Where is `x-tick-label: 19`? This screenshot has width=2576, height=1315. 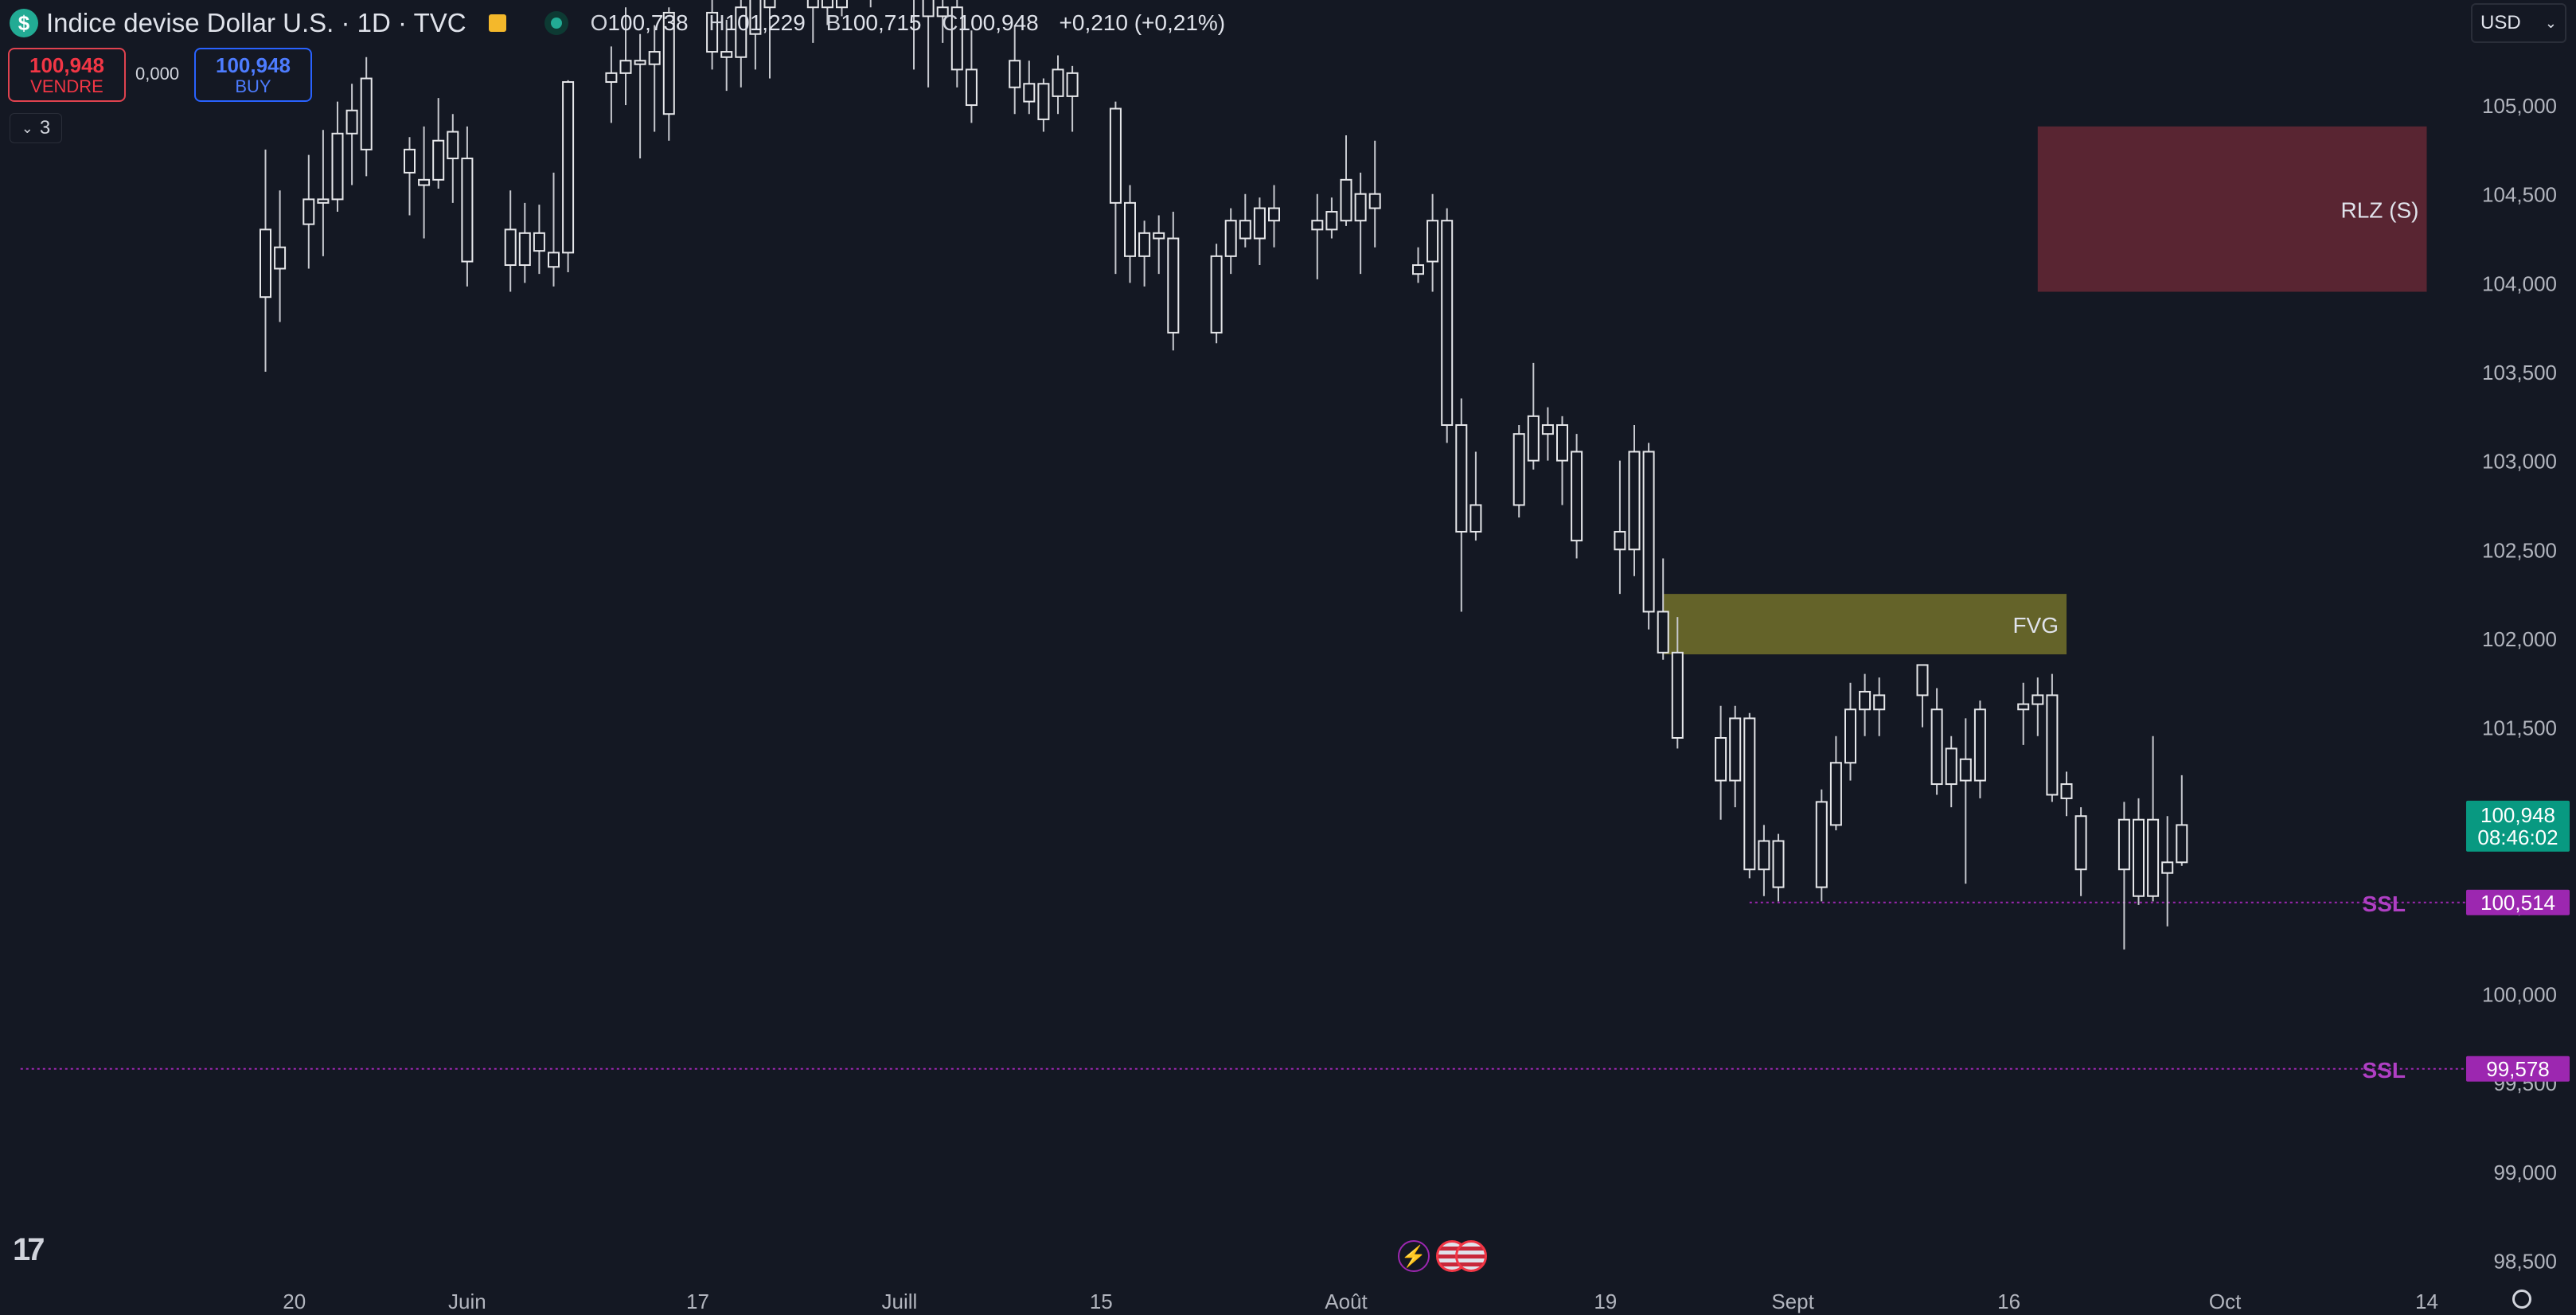 x-tick-label: 19 is located at coordinates (1605, 1301).